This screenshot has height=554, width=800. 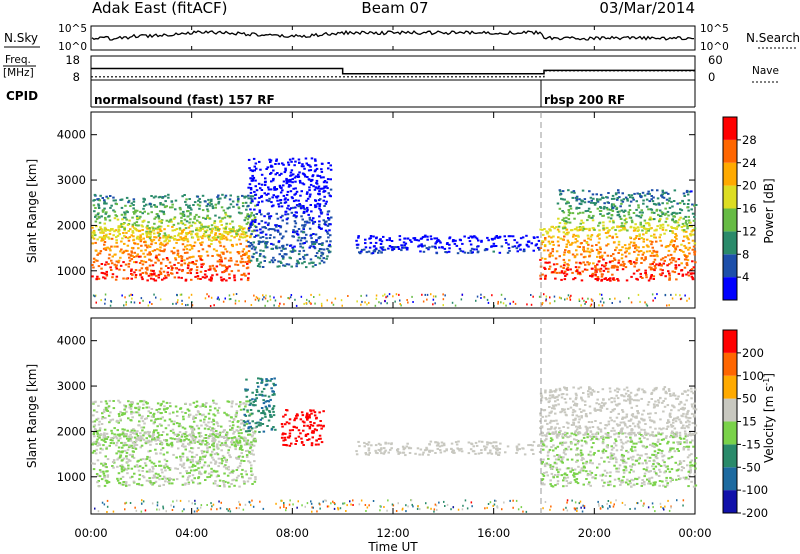 I want to click on sky-trace, so click(x=392, y=35).